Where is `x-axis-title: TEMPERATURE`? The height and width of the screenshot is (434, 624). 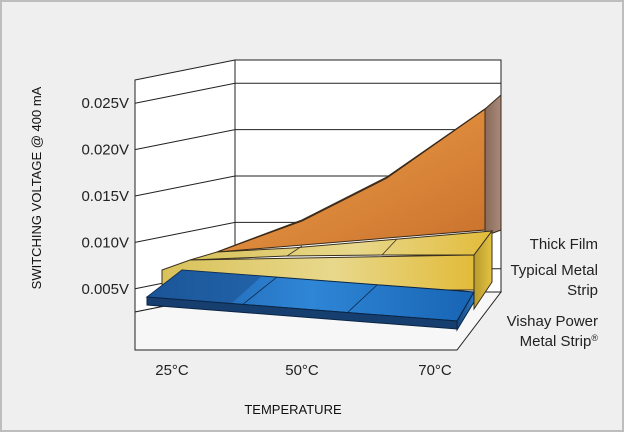 x-axis-title: TEMPERATURE is located at coordinates (293, 409).